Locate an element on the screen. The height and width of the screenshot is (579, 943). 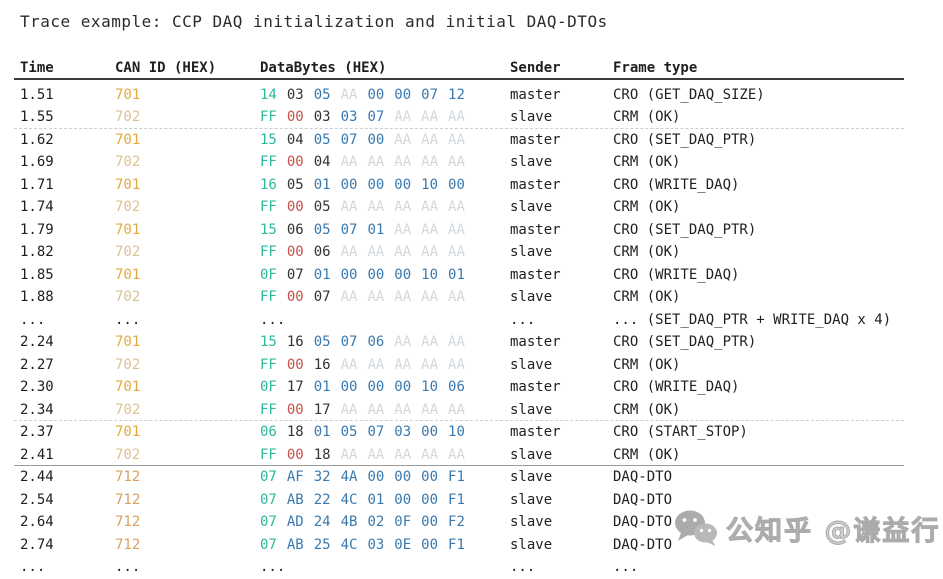
cell-databytes: 0F 17 01 00 00 00 10 06 is located at coordinates (385, 387).